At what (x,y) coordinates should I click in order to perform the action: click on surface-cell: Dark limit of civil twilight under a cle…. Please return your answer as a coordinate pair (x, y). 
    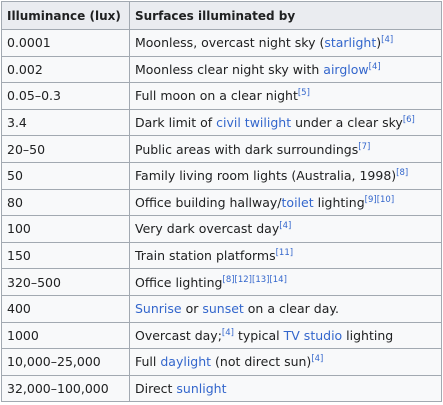
    Looking at the image, I should click on (285, 122).